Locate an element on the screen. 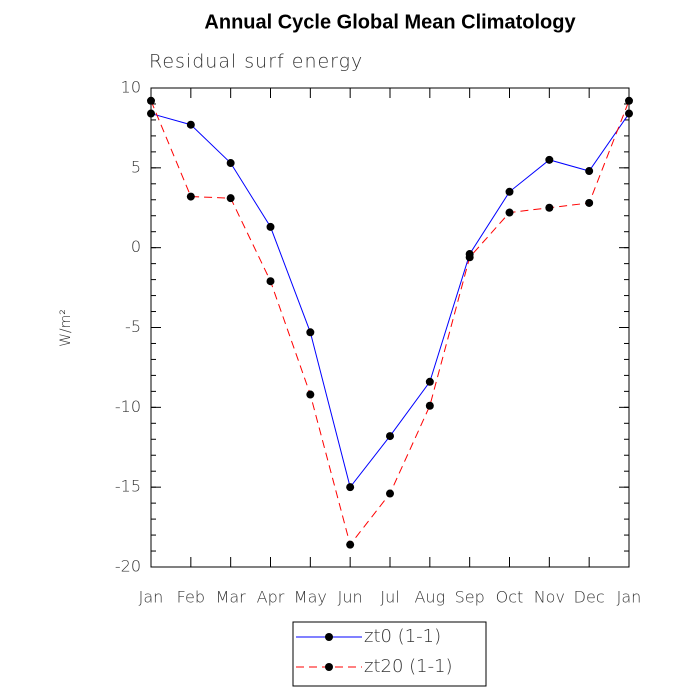 This screenshot has height=700, width=700. x-tick-label: Oct is located at coordinates (510, 597).